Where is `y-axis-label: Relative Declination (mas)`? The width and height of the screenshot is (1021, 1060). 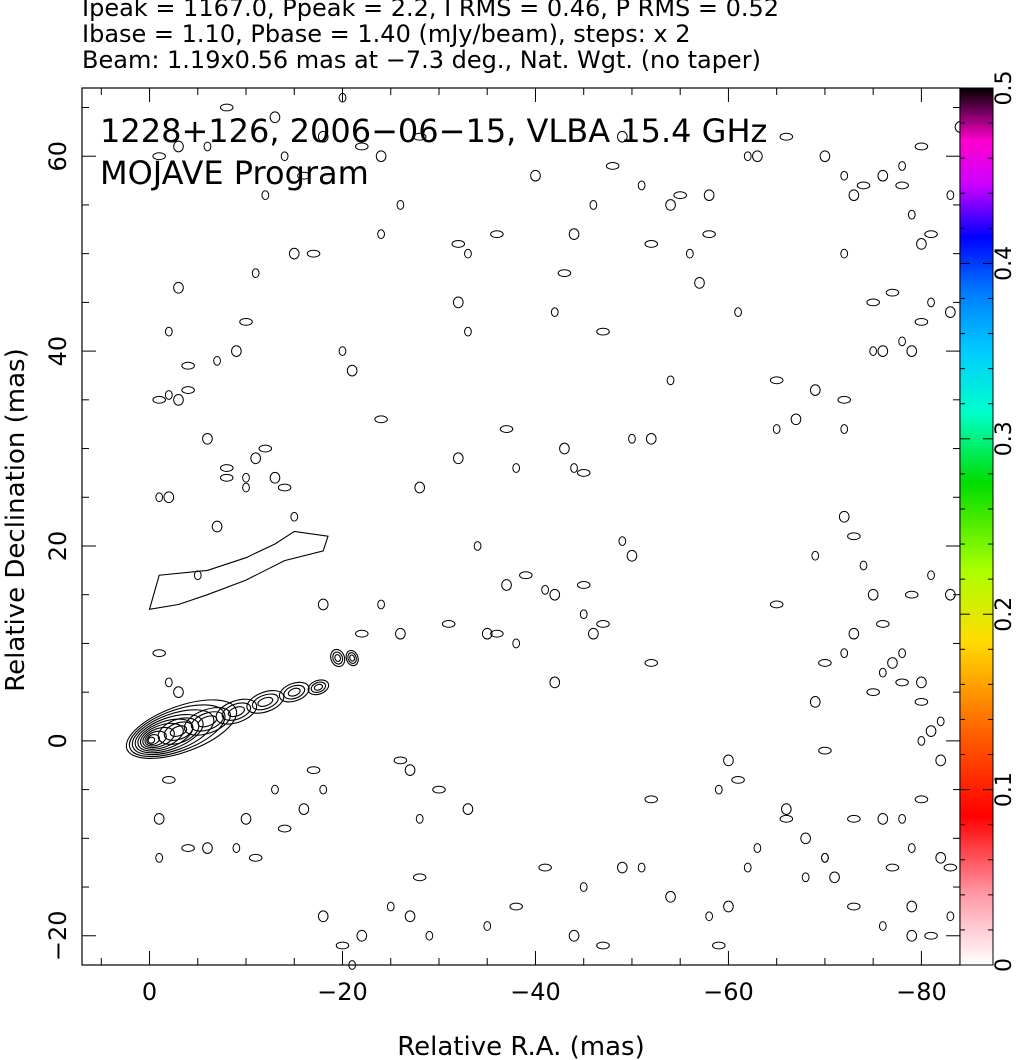
y-axis-label: Relative Declination (mas) is located at coordinates (16, 519).